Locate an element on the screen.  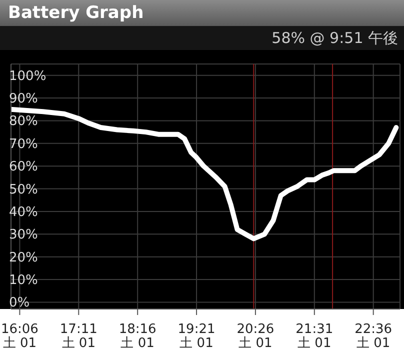
y-tick-label: 80% is located at coordinates (23, 122).